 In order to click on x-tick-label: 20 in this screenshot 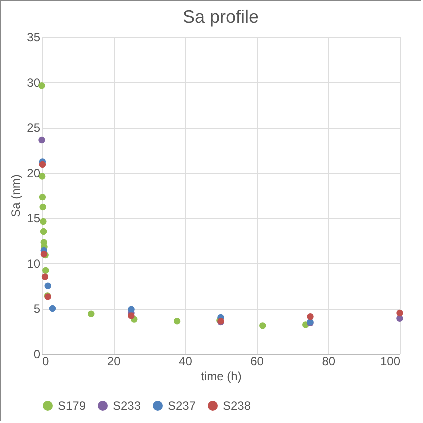, I will do `click(114, 361)`.